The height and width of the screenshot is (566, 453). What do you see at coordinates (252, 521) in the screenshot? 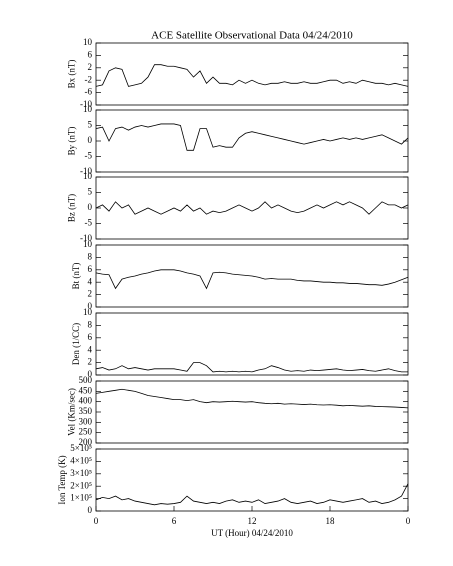
I see `x-tick-label: 12` at bounding box center [252, 521].